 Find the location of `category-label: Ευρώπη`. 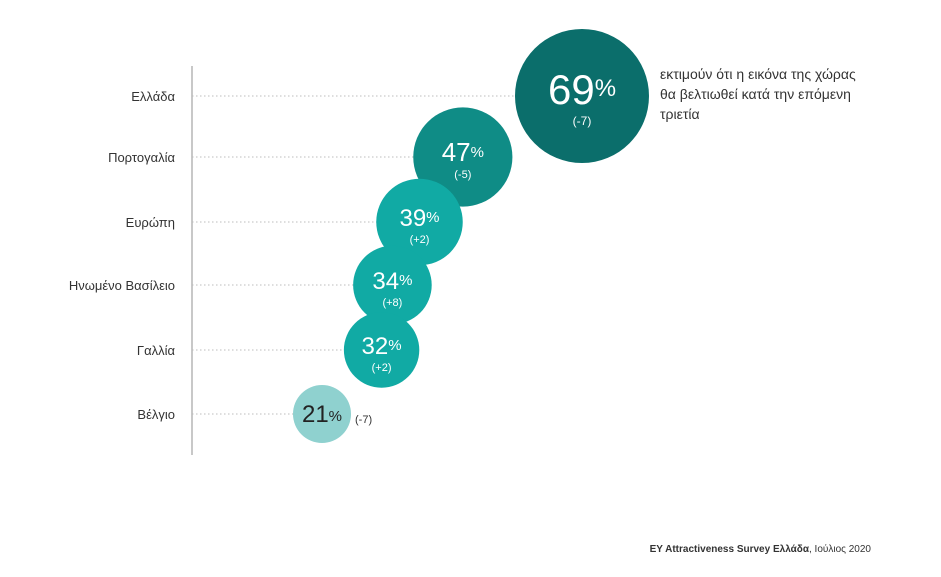

category-label: Ευρώπη is located at coordinates (150, 222).